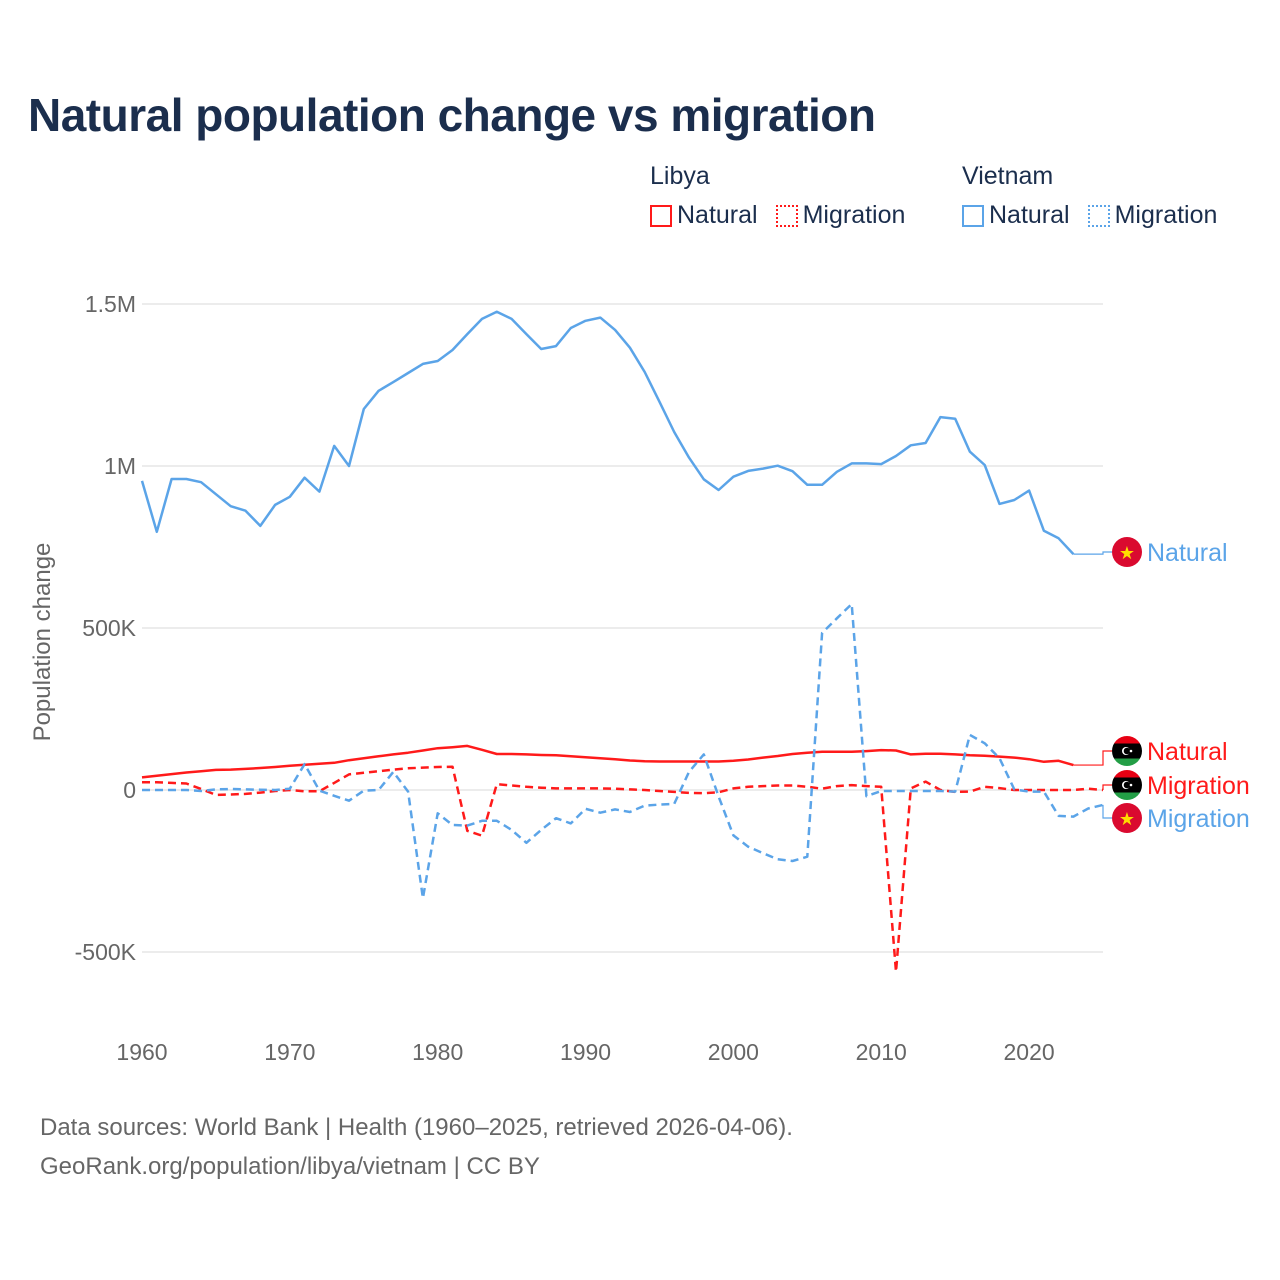  What do you see at coordinates (289, 1052) in the screenshot?
I see `x-tick-label: 1970` at bounding box center [289, 1052].